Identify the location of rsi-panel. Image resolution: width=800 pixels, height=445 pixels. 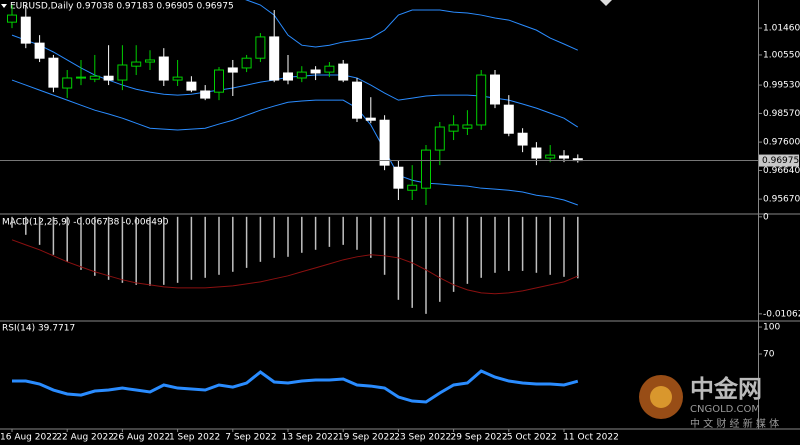
(295, 386).